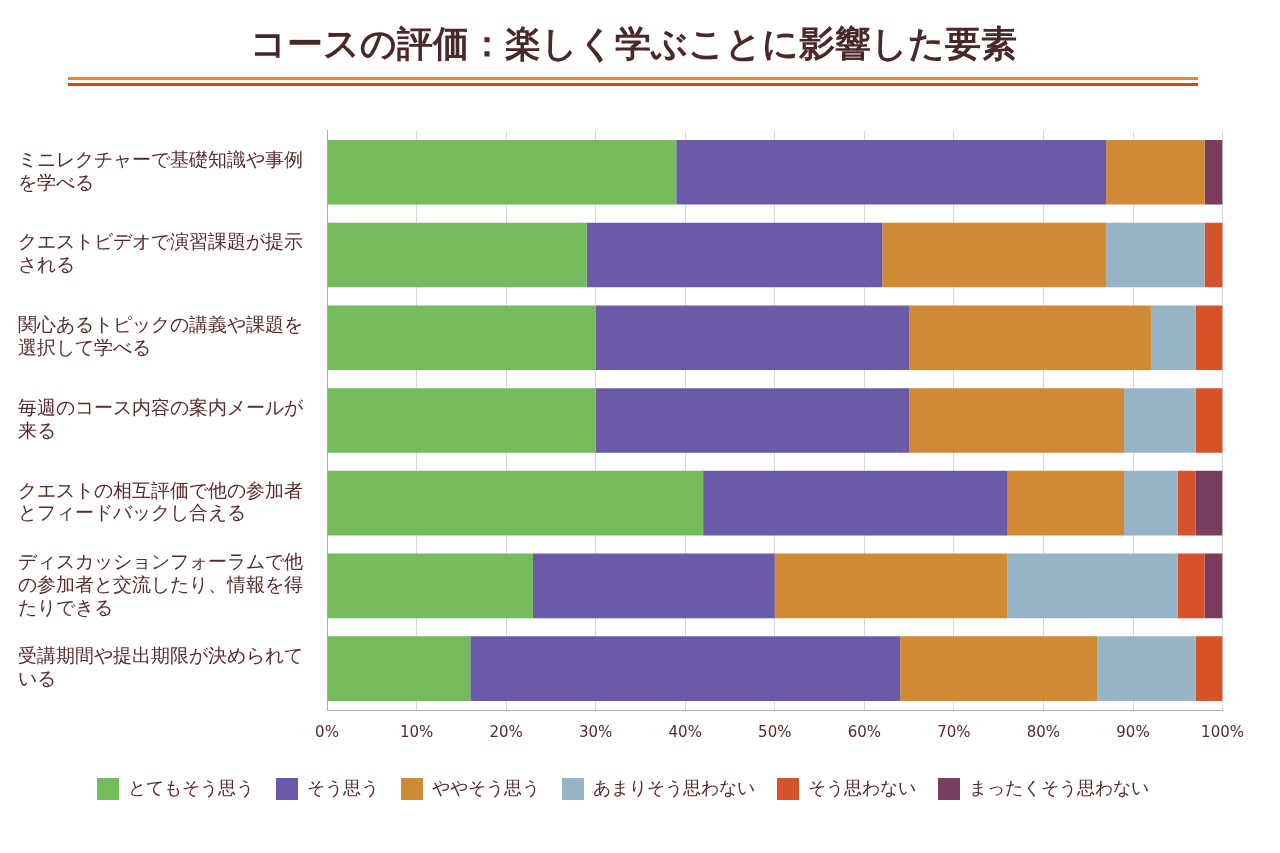 Image resolution: width=1280 pixels, height=853 pixels. What do you see at coordinates (486, 787) in the screenshot?
I see `legend-label: ややそう思う` at bounding box center [486, 787].